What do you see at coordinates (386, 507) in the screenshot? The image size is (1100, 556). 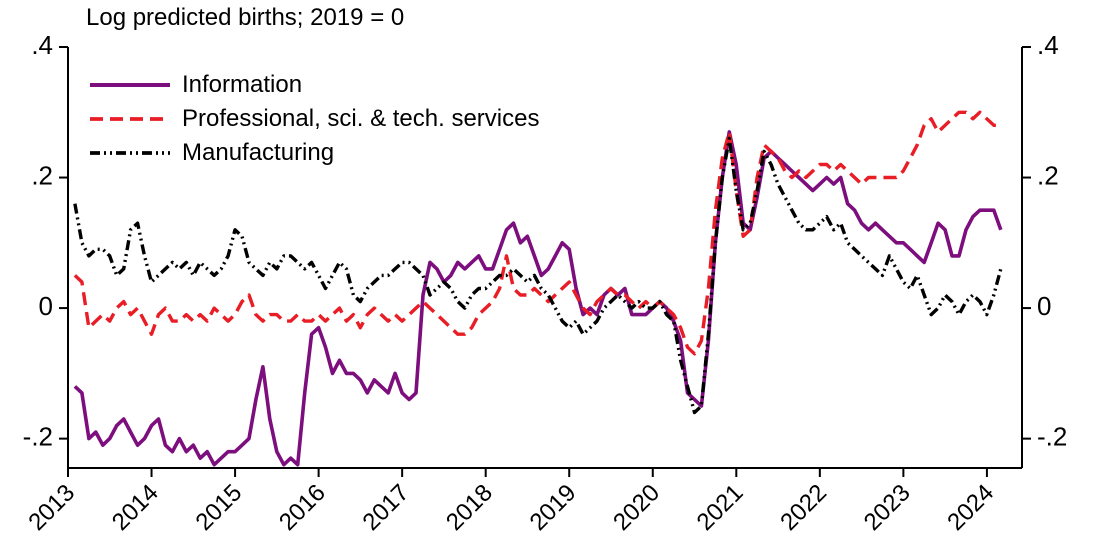 I see `svg-text: 2017` at bounding box center [386, 507].